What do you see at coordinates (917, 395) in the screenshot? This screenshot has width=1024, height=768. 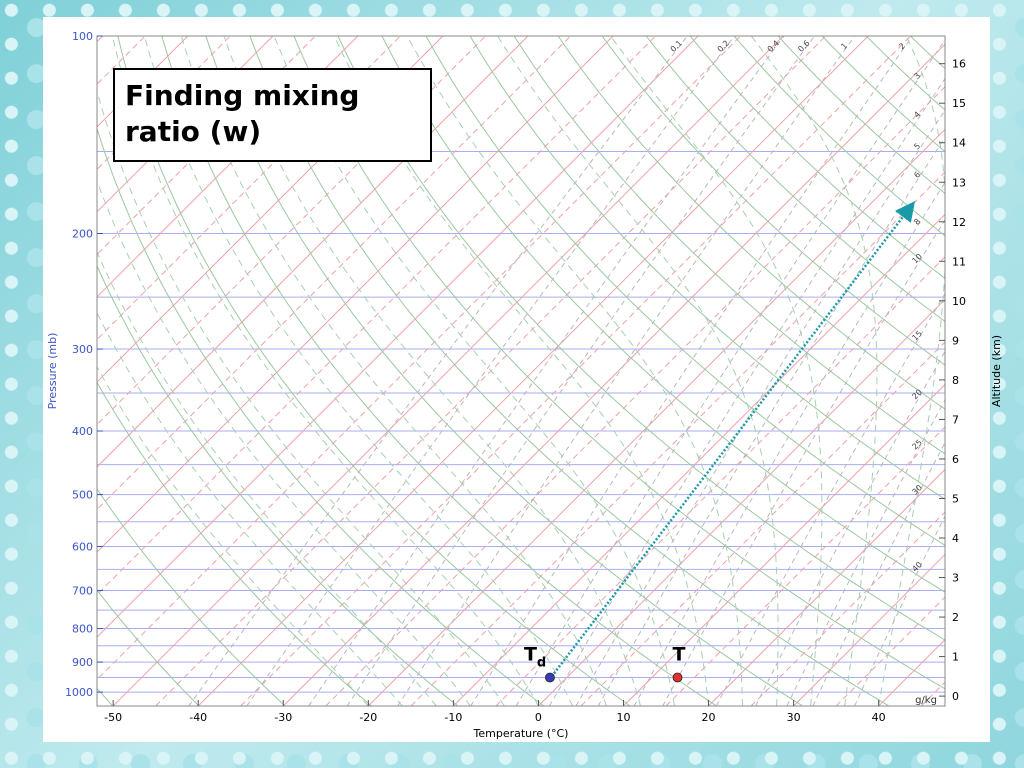 I see `mixing-ratio-label: 20` at bounding box center [917, 395].